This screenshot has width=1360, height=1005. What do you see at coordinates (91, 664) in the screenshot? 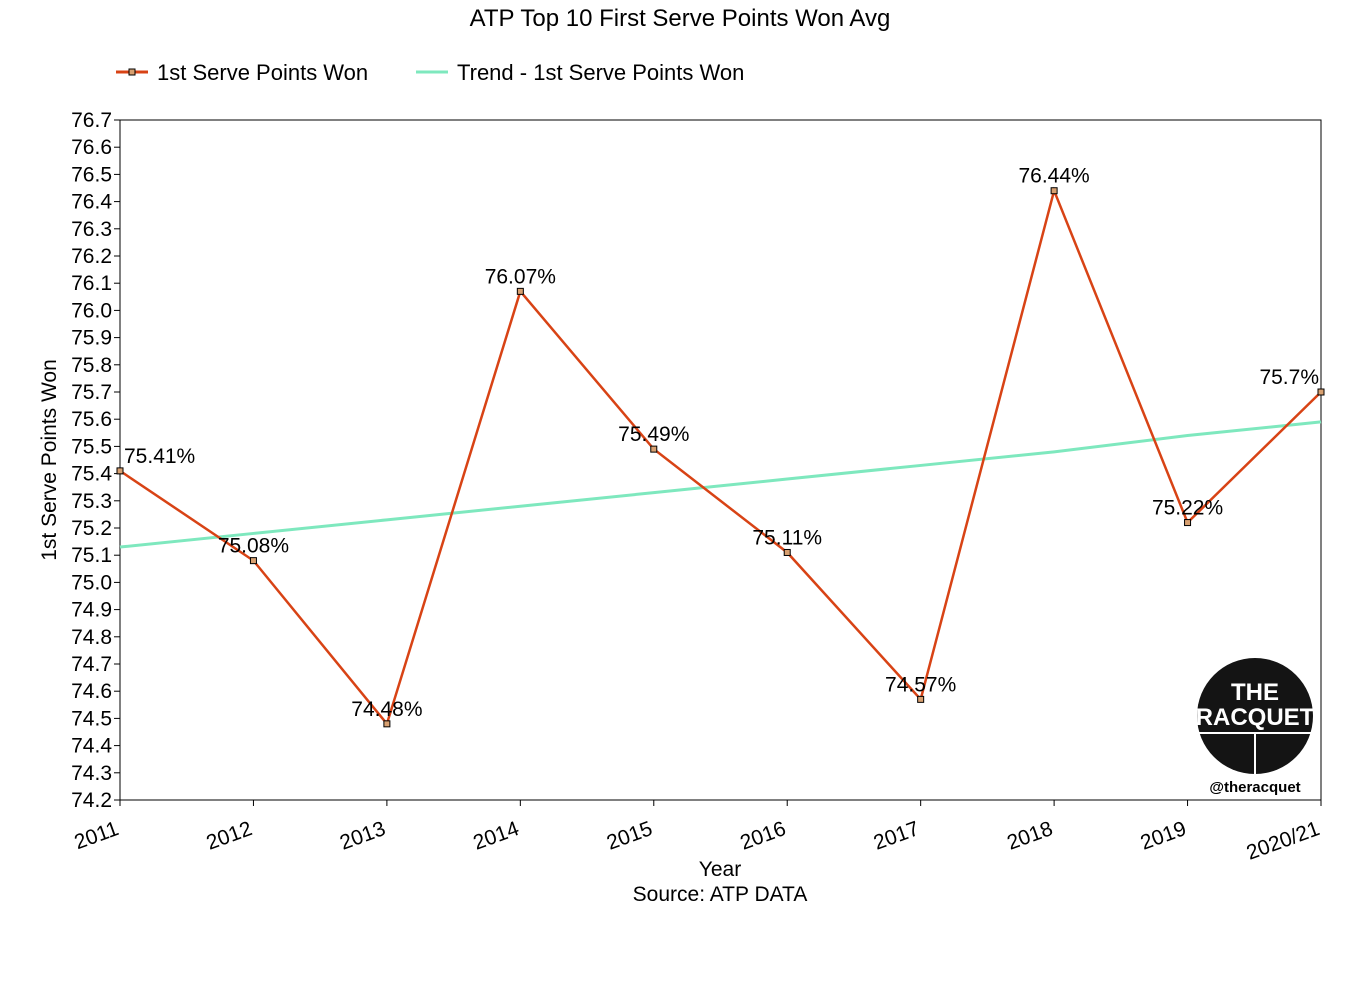
I see `y-tick-label: 74.7` at bounding box center [91, 664].